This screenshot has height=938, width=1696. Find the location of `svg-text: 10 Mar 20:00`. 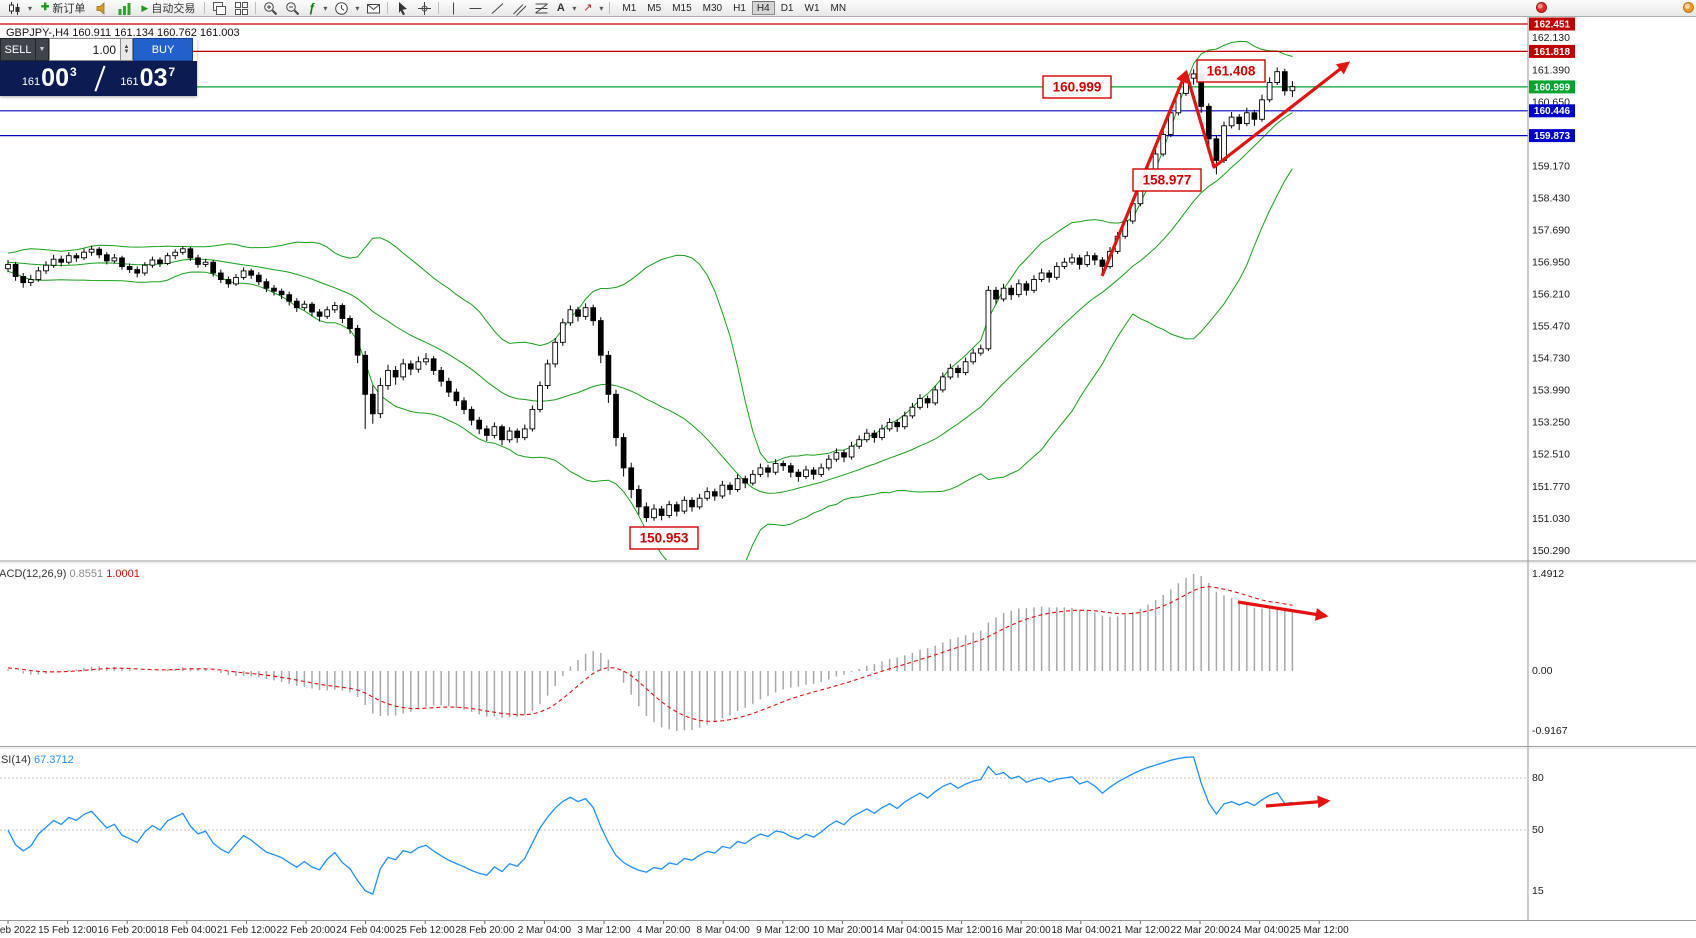

svg-text: 10 Mar 20:00 is located at coordinates (842, 930).